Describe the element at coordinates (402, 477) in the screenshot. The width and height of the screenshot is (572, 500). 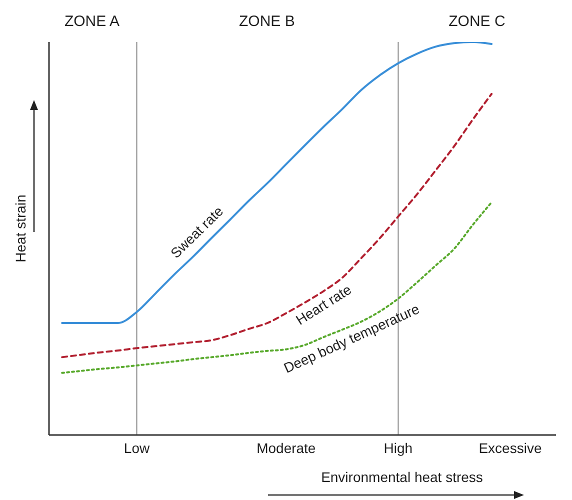
I see `x-axis-title: Environmental heat stress` at that location.